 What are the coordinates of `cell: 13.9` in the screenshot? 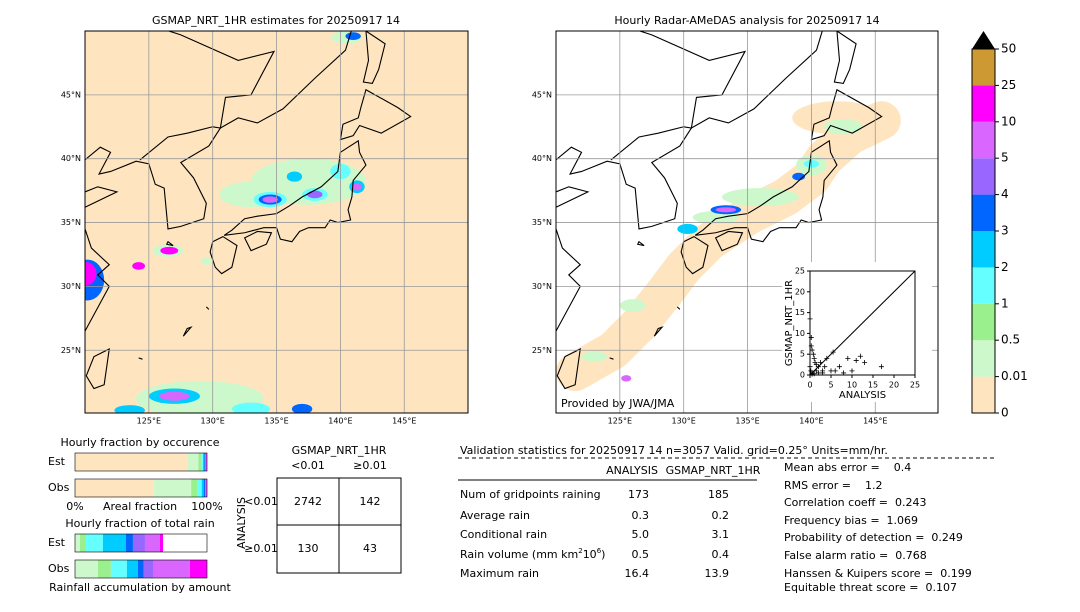 It's located at (717, 573).